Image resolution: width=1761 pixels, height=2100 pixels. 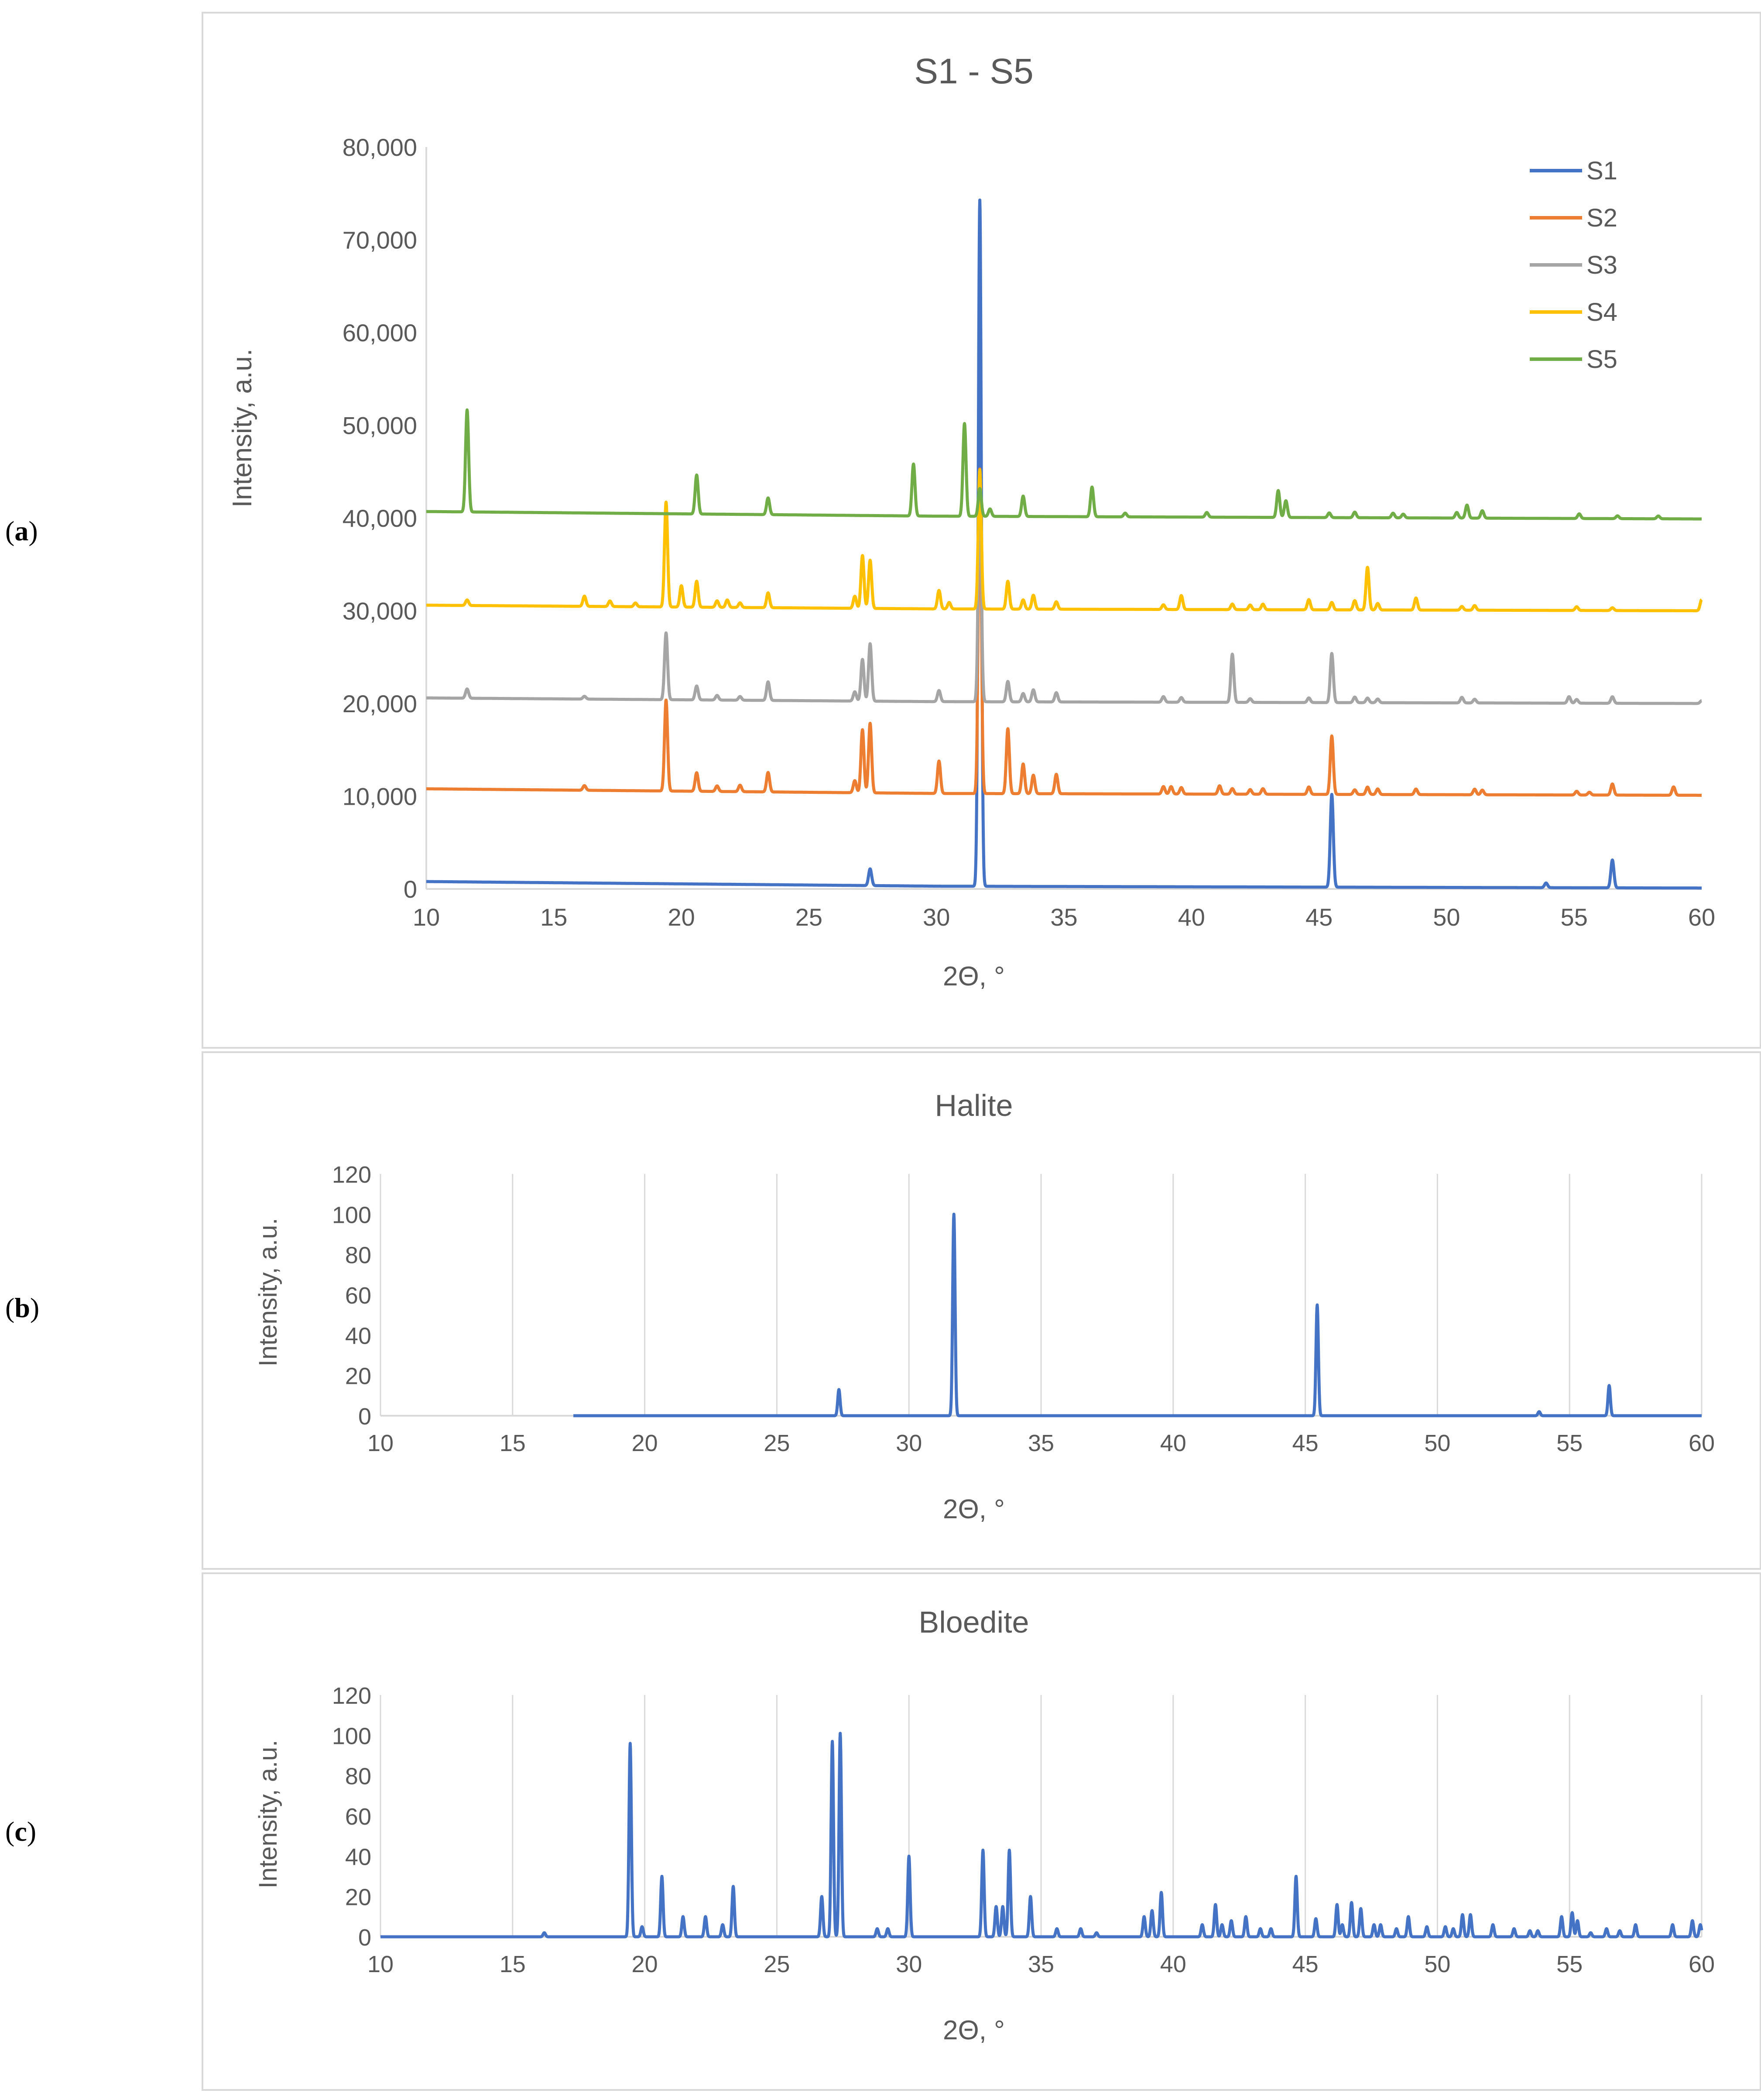 What do you see at coordinates (1601, 359) in the screenshot?
I see `legend-label-s5: S5` at bounding box center [1601, 359].